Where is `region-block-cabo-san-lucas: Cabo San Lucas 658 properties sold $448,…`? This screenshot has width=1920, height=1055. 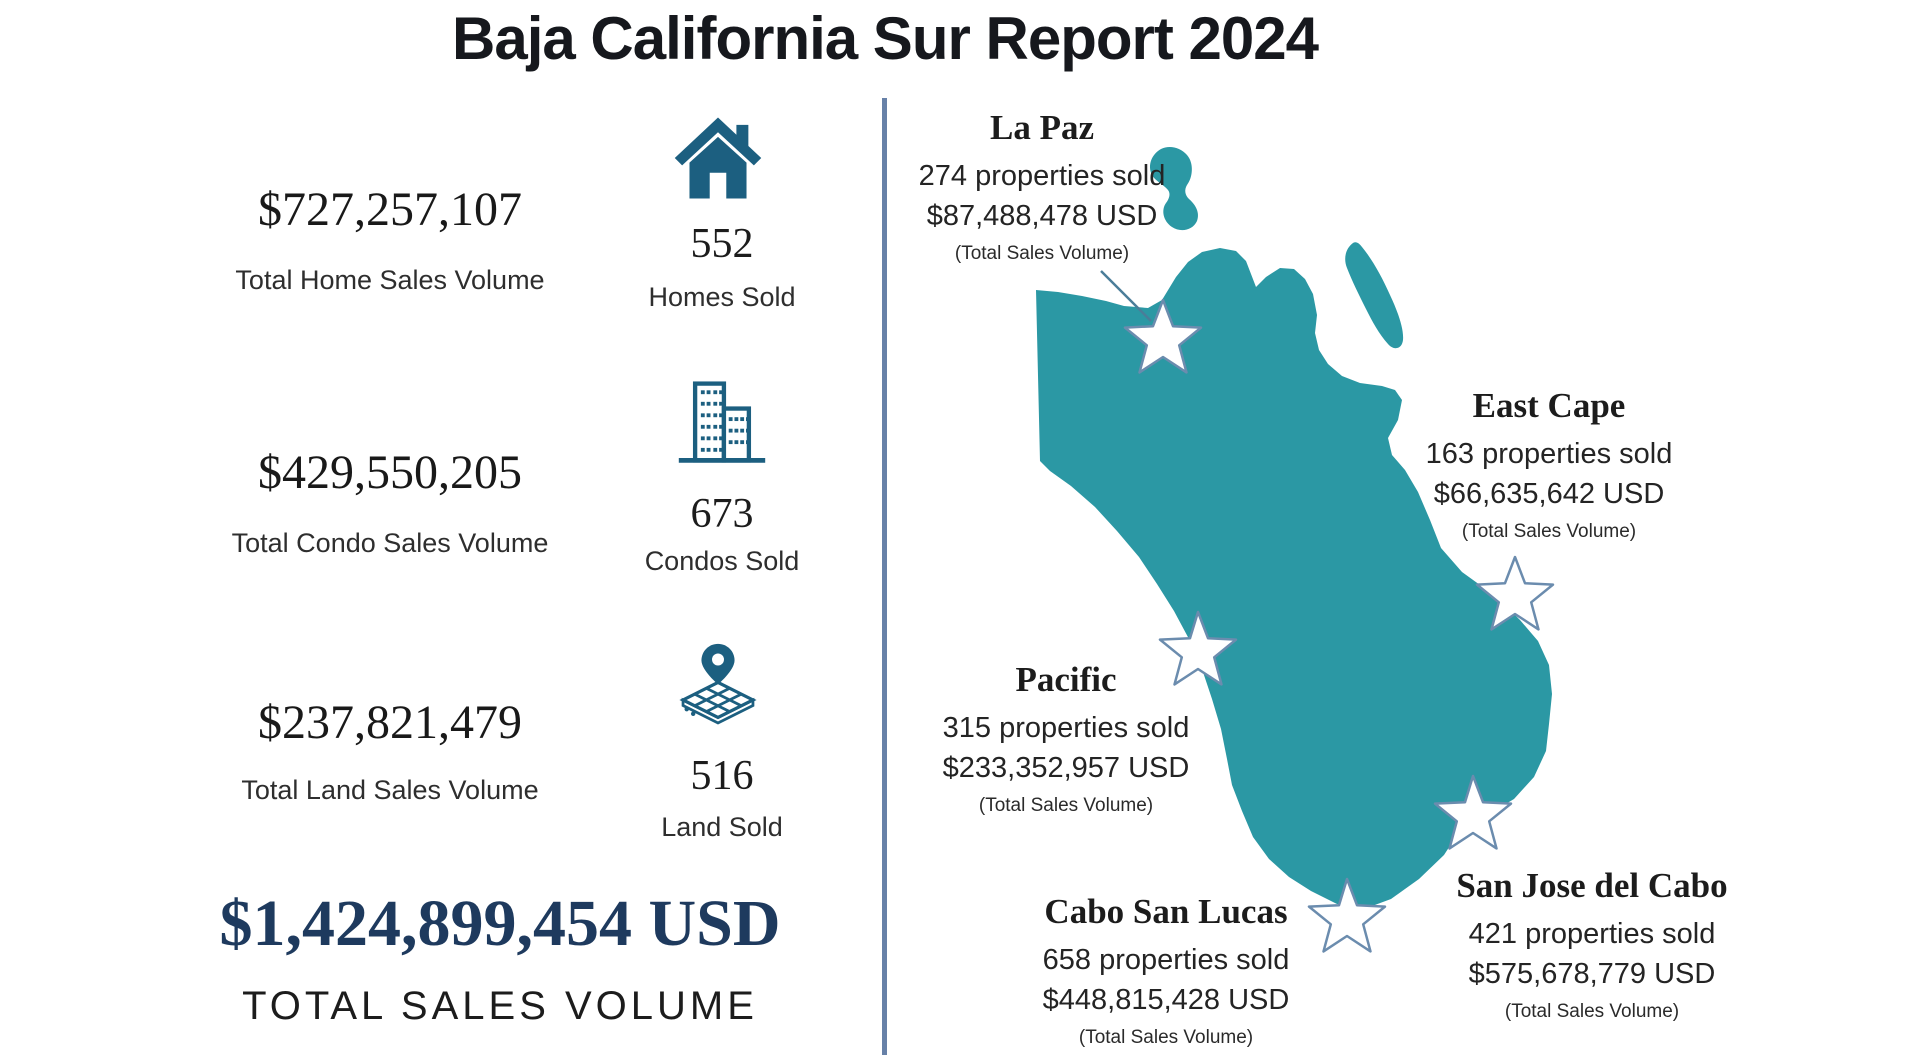 region-block-cabo-san-lucas: Cabo San Lucas 658 properties sold $448,… is located at coordinates (1166, 970).